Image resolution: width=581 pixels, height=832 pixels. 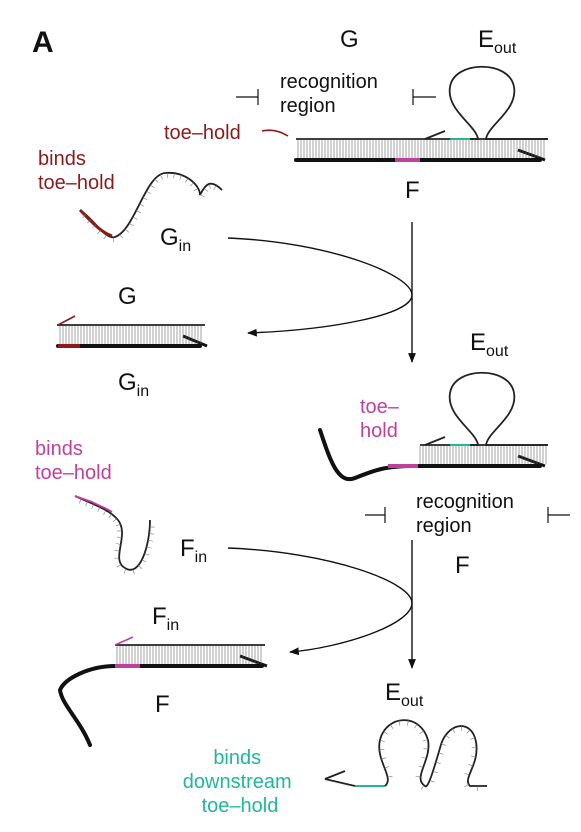 I want to click on middle-complex-E-out-hairpin, so click(x=498, y=409).